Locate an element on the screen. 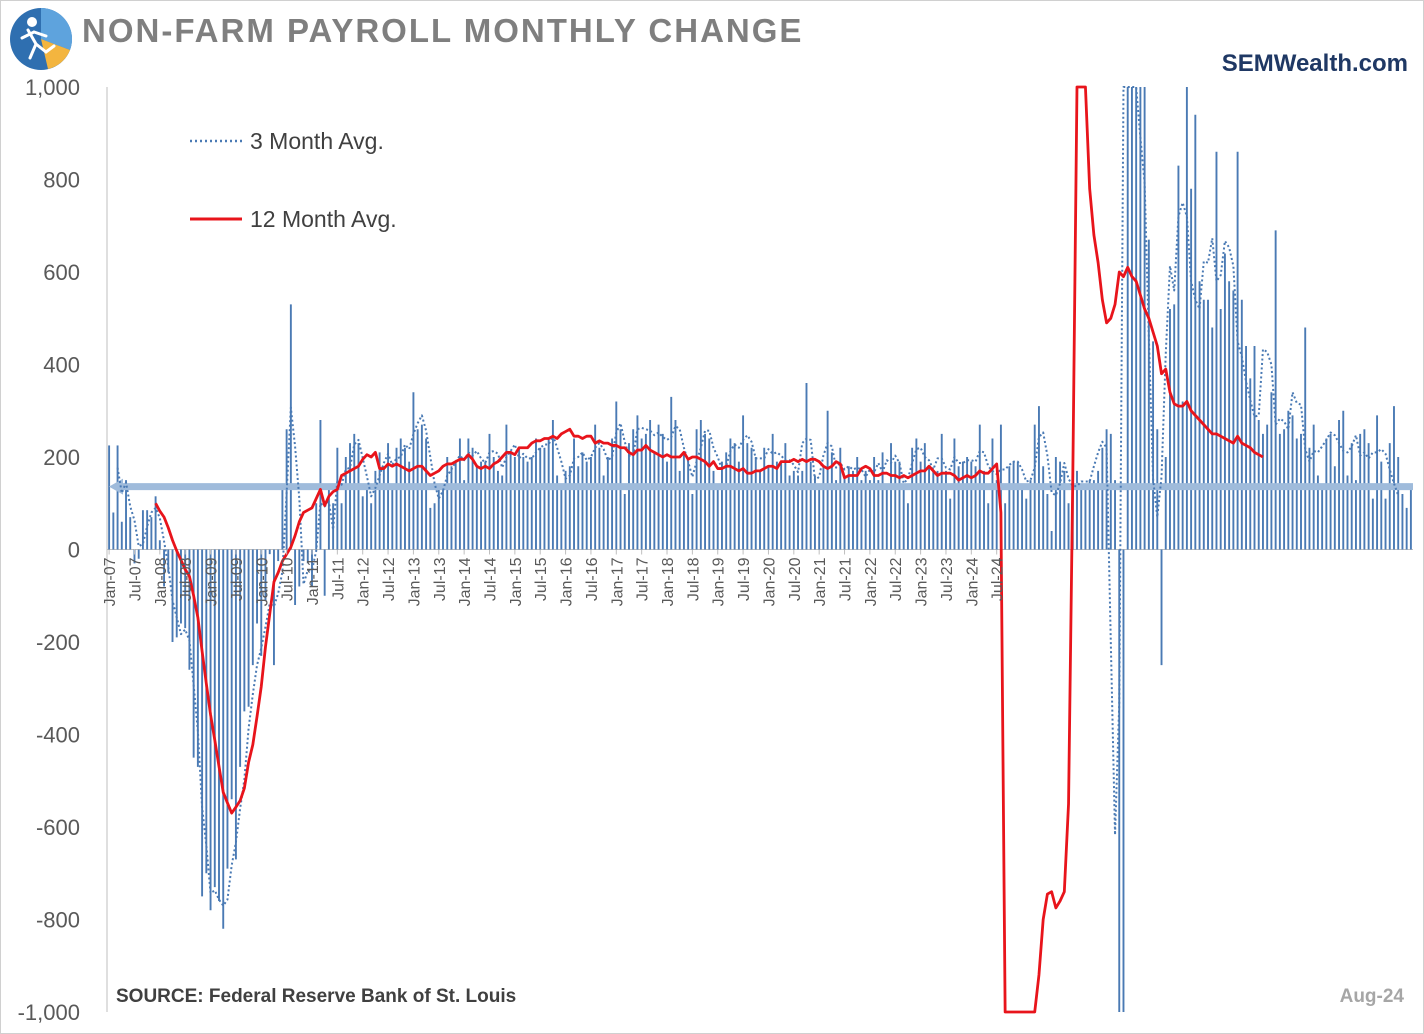 Image resolution: width=1424 pixels, height=1034 pixels. x-tick-label: Jan-18 is located at coordinates (668, 581).